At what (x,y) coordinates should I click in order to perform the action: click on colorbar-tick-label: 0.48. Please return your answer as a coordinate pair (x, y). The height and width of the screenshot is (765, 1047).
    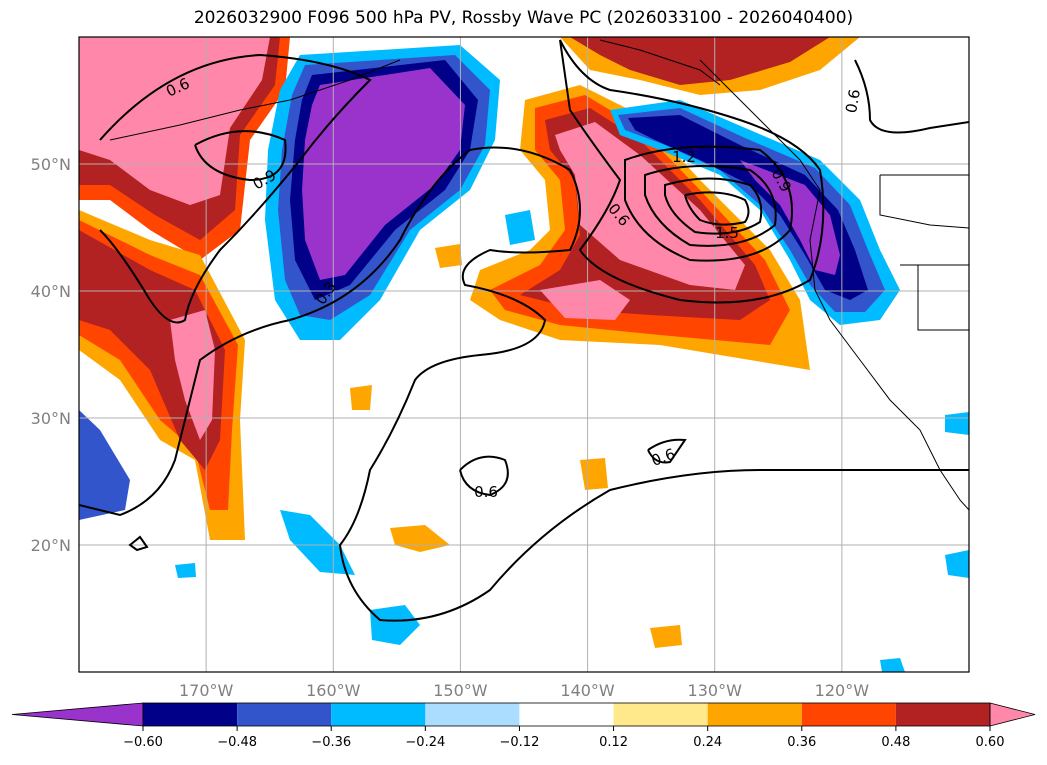
    Looking at the image, I should click on (895, 742).